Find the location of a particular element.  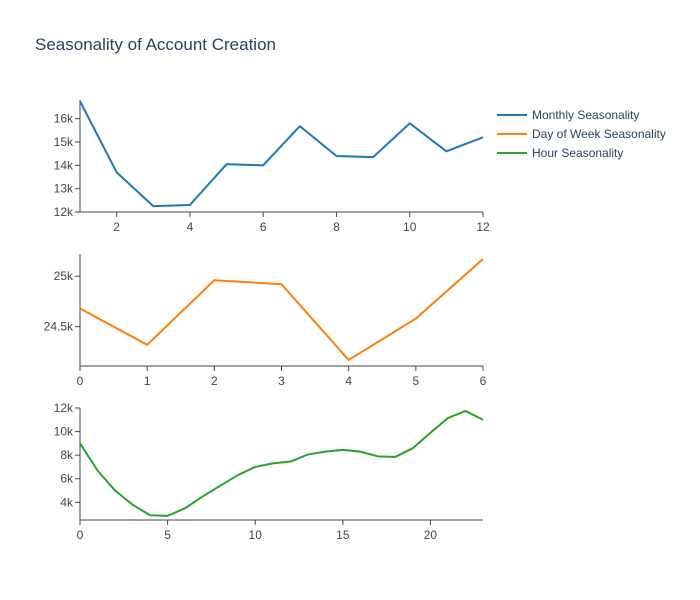

y-tick-label: 16k is located at coordinates (64, 119).